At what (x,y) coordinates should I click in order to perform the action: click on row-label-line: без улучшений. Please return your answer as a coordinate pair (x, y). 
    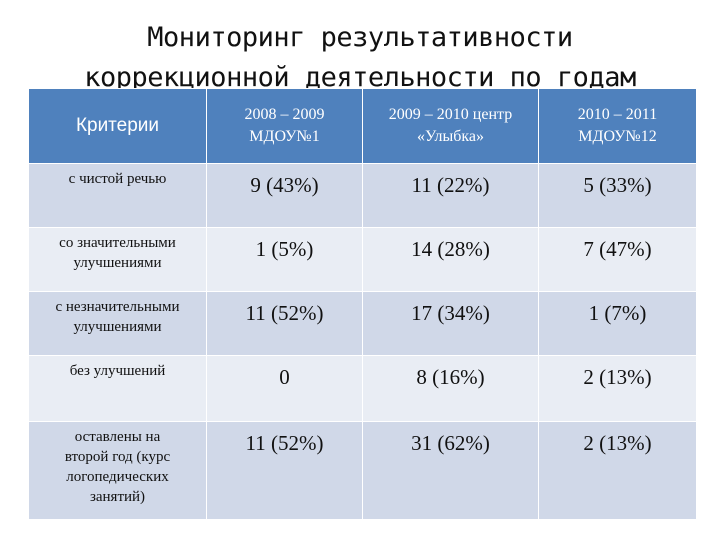
    Looking at the image, I should click on (117, 371).